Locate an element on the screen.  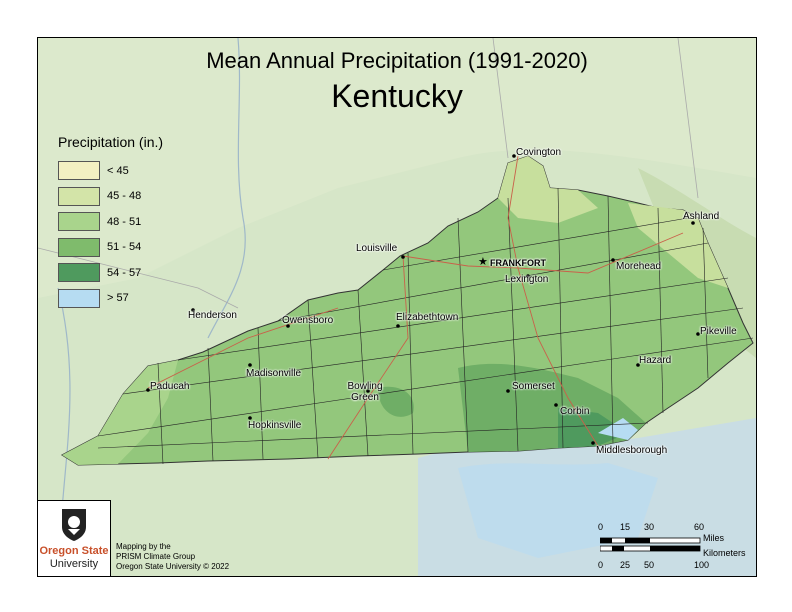
scale-bar-graphic is located at coordinates (650, 544).